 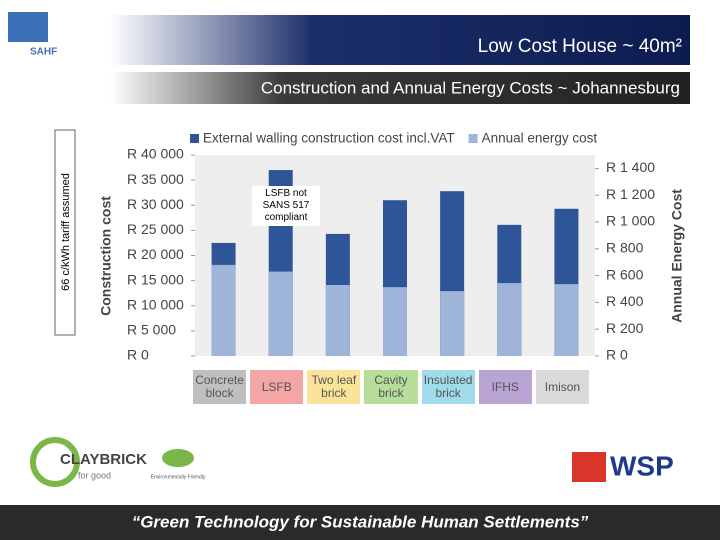 I want to click on sahf-text: SAHF, so click(x=43, y=52).